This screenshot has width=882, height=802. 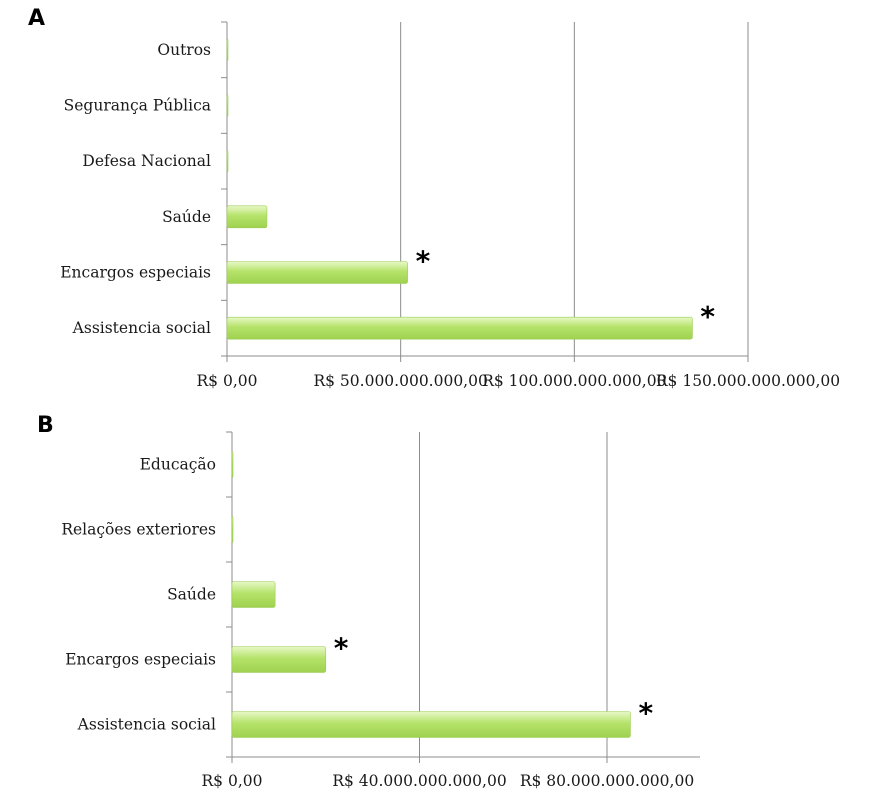 What do you see at coordinates (748, 381) in the screenshot?
I see `x-tick-label: R$ 150.000.000.000,00` at bounding box center [748, 381].